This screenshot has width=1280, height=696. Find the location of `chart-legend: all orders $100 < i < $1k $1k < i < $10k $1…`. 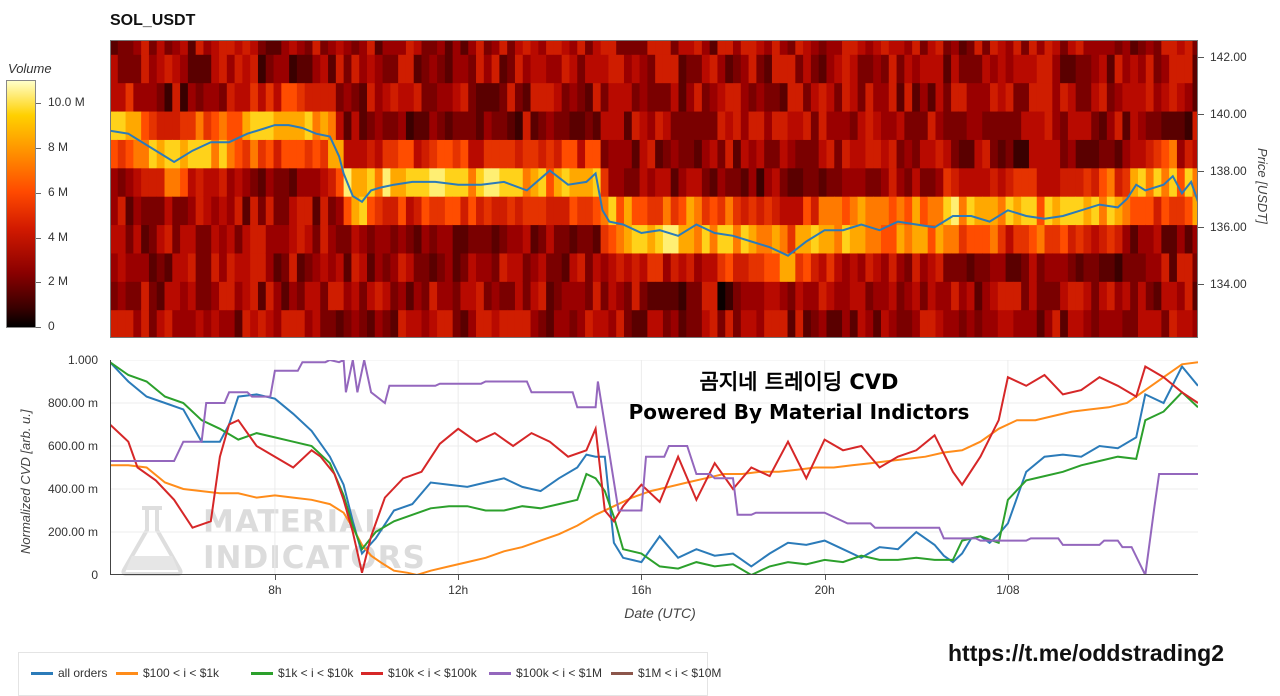

chart-legend: all orders $100 < i < $1k $1k < i < $10k $1… is located at coordinates (369, 674).